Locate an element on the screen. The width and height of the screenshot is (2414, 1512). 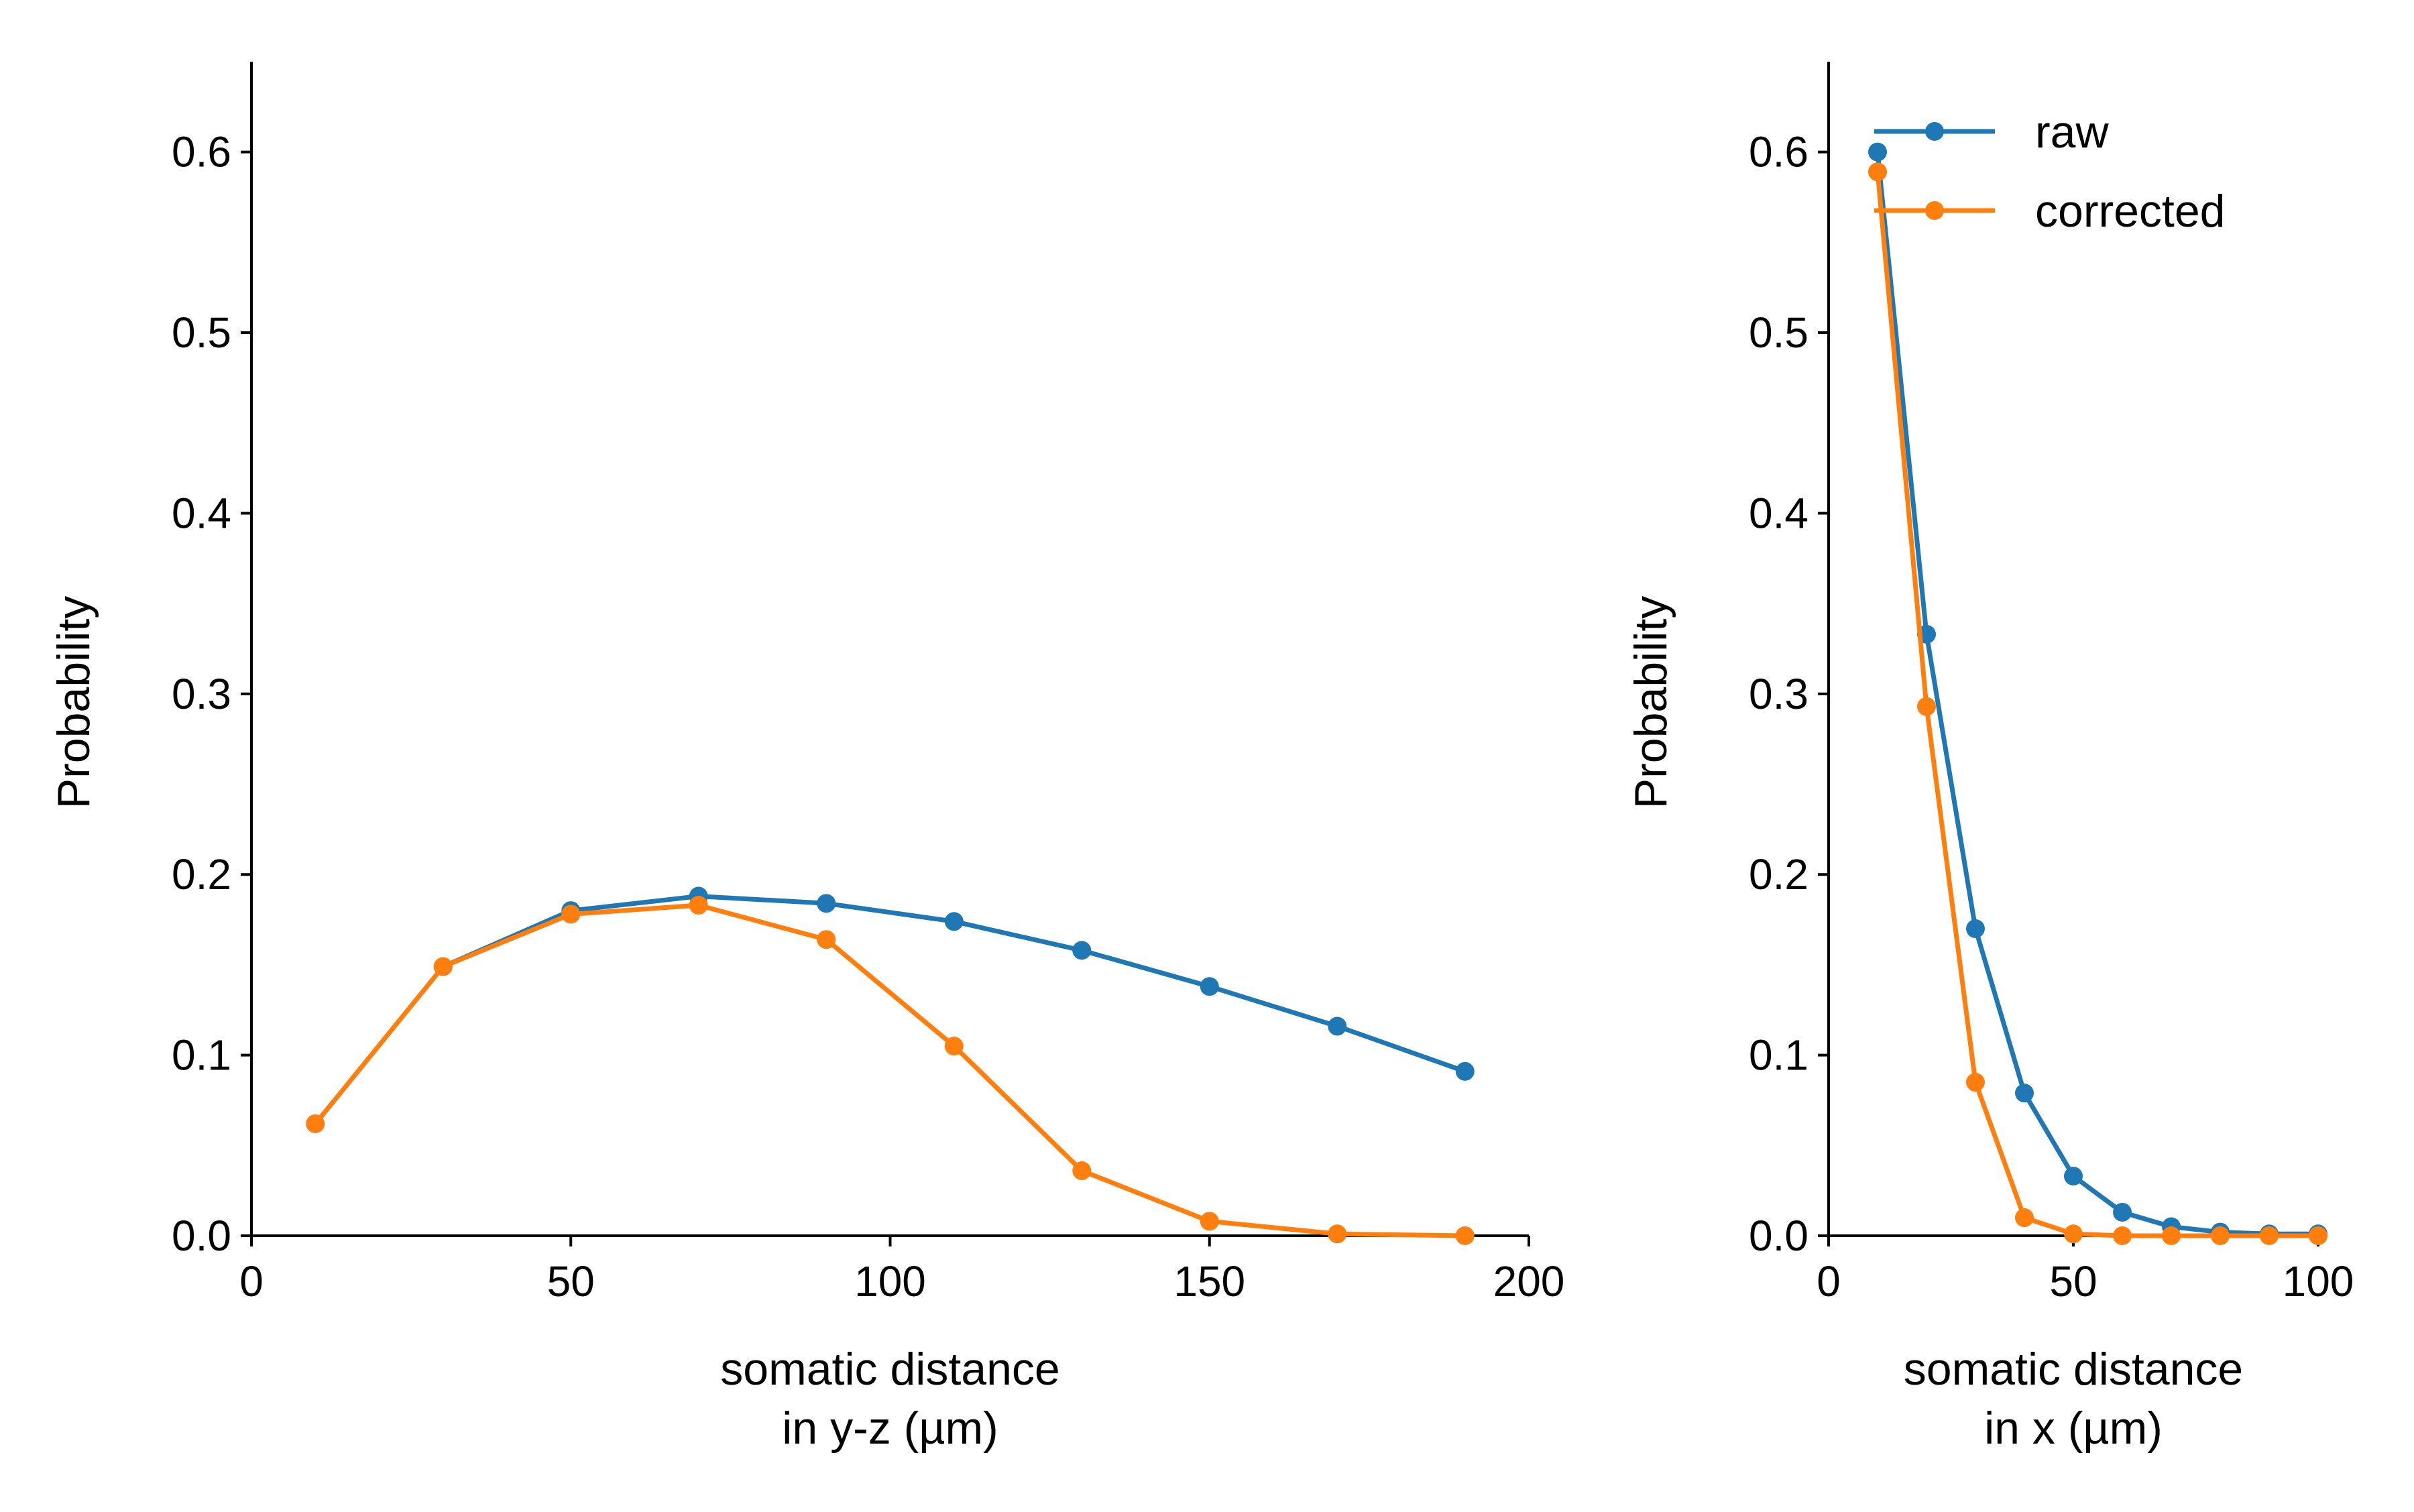
legend-label-raw: raw is located at coordinates (2072, 132).